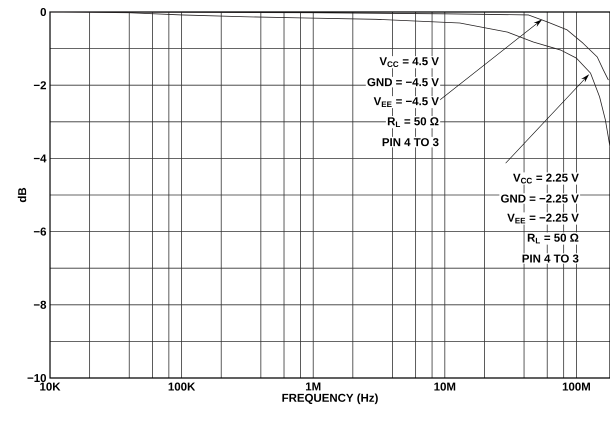 The width and height of the screenshot is (610, 432). Describe the element at coordinates (445, 386) in the screenshot. I see `x-tick-label: 10M` at that location.